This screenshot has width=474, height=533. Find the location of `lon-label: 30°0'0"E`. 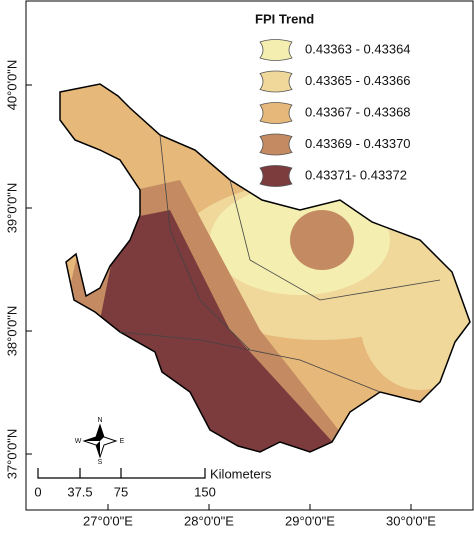

lon-label: 30°0'0"E is located at coordinates (411, 520).